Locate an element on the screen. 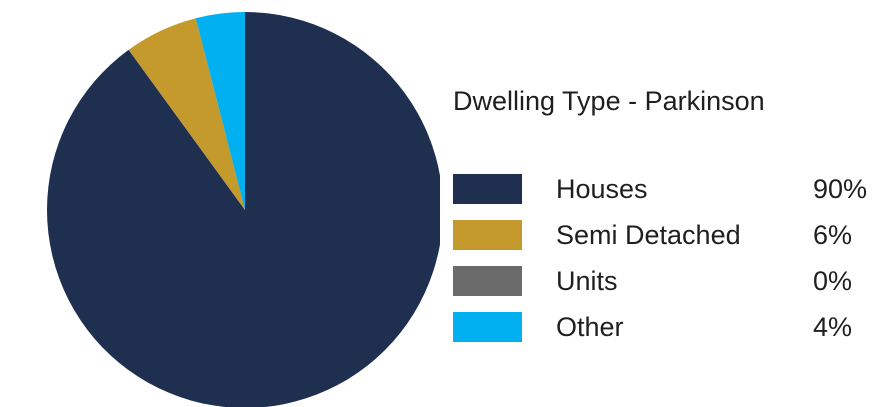 This screenshot has width=895, height=407. legend-swatch-semi-detached is located at coordinates (487, 235).